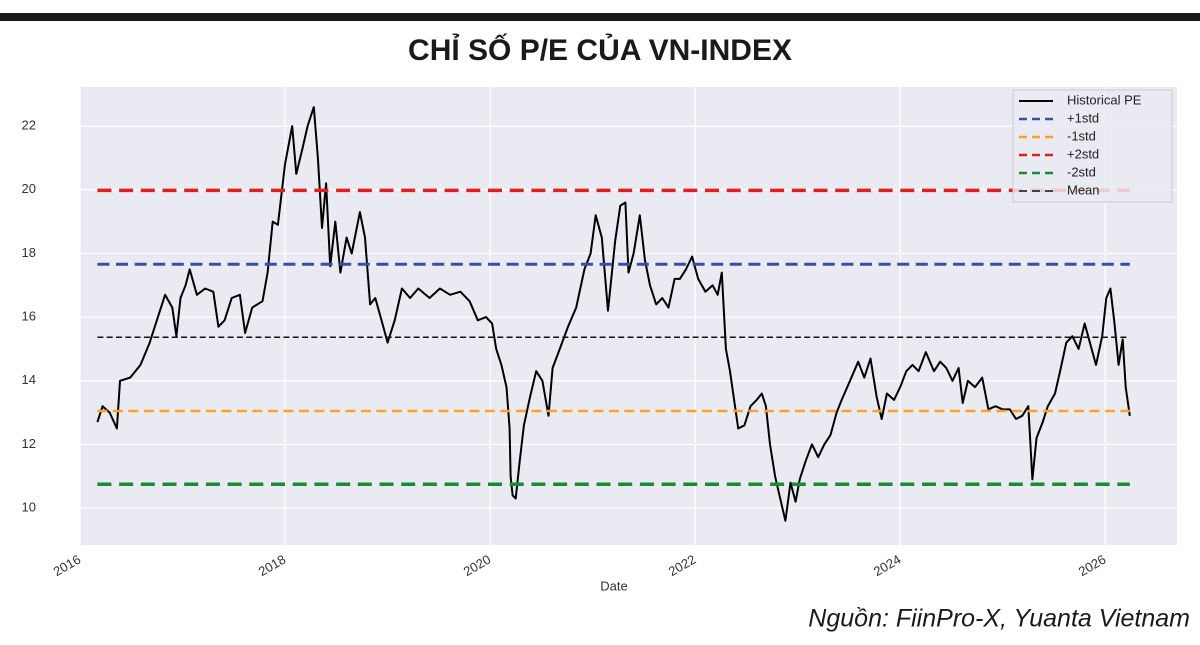  Describe the element at coordinates (1081, 135) in the screenshot. I see `legend-label: -1std` at that location.